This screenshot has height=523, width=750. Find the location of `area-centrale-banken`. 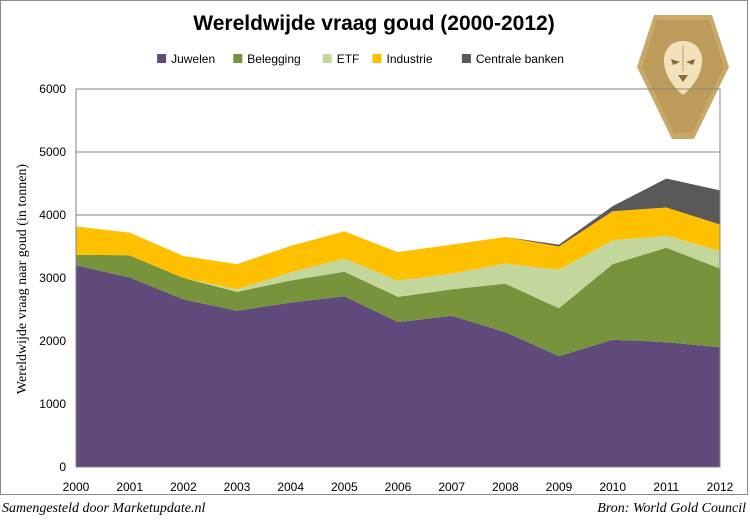

area-centrale-banken is located at coordinates (398, 221).